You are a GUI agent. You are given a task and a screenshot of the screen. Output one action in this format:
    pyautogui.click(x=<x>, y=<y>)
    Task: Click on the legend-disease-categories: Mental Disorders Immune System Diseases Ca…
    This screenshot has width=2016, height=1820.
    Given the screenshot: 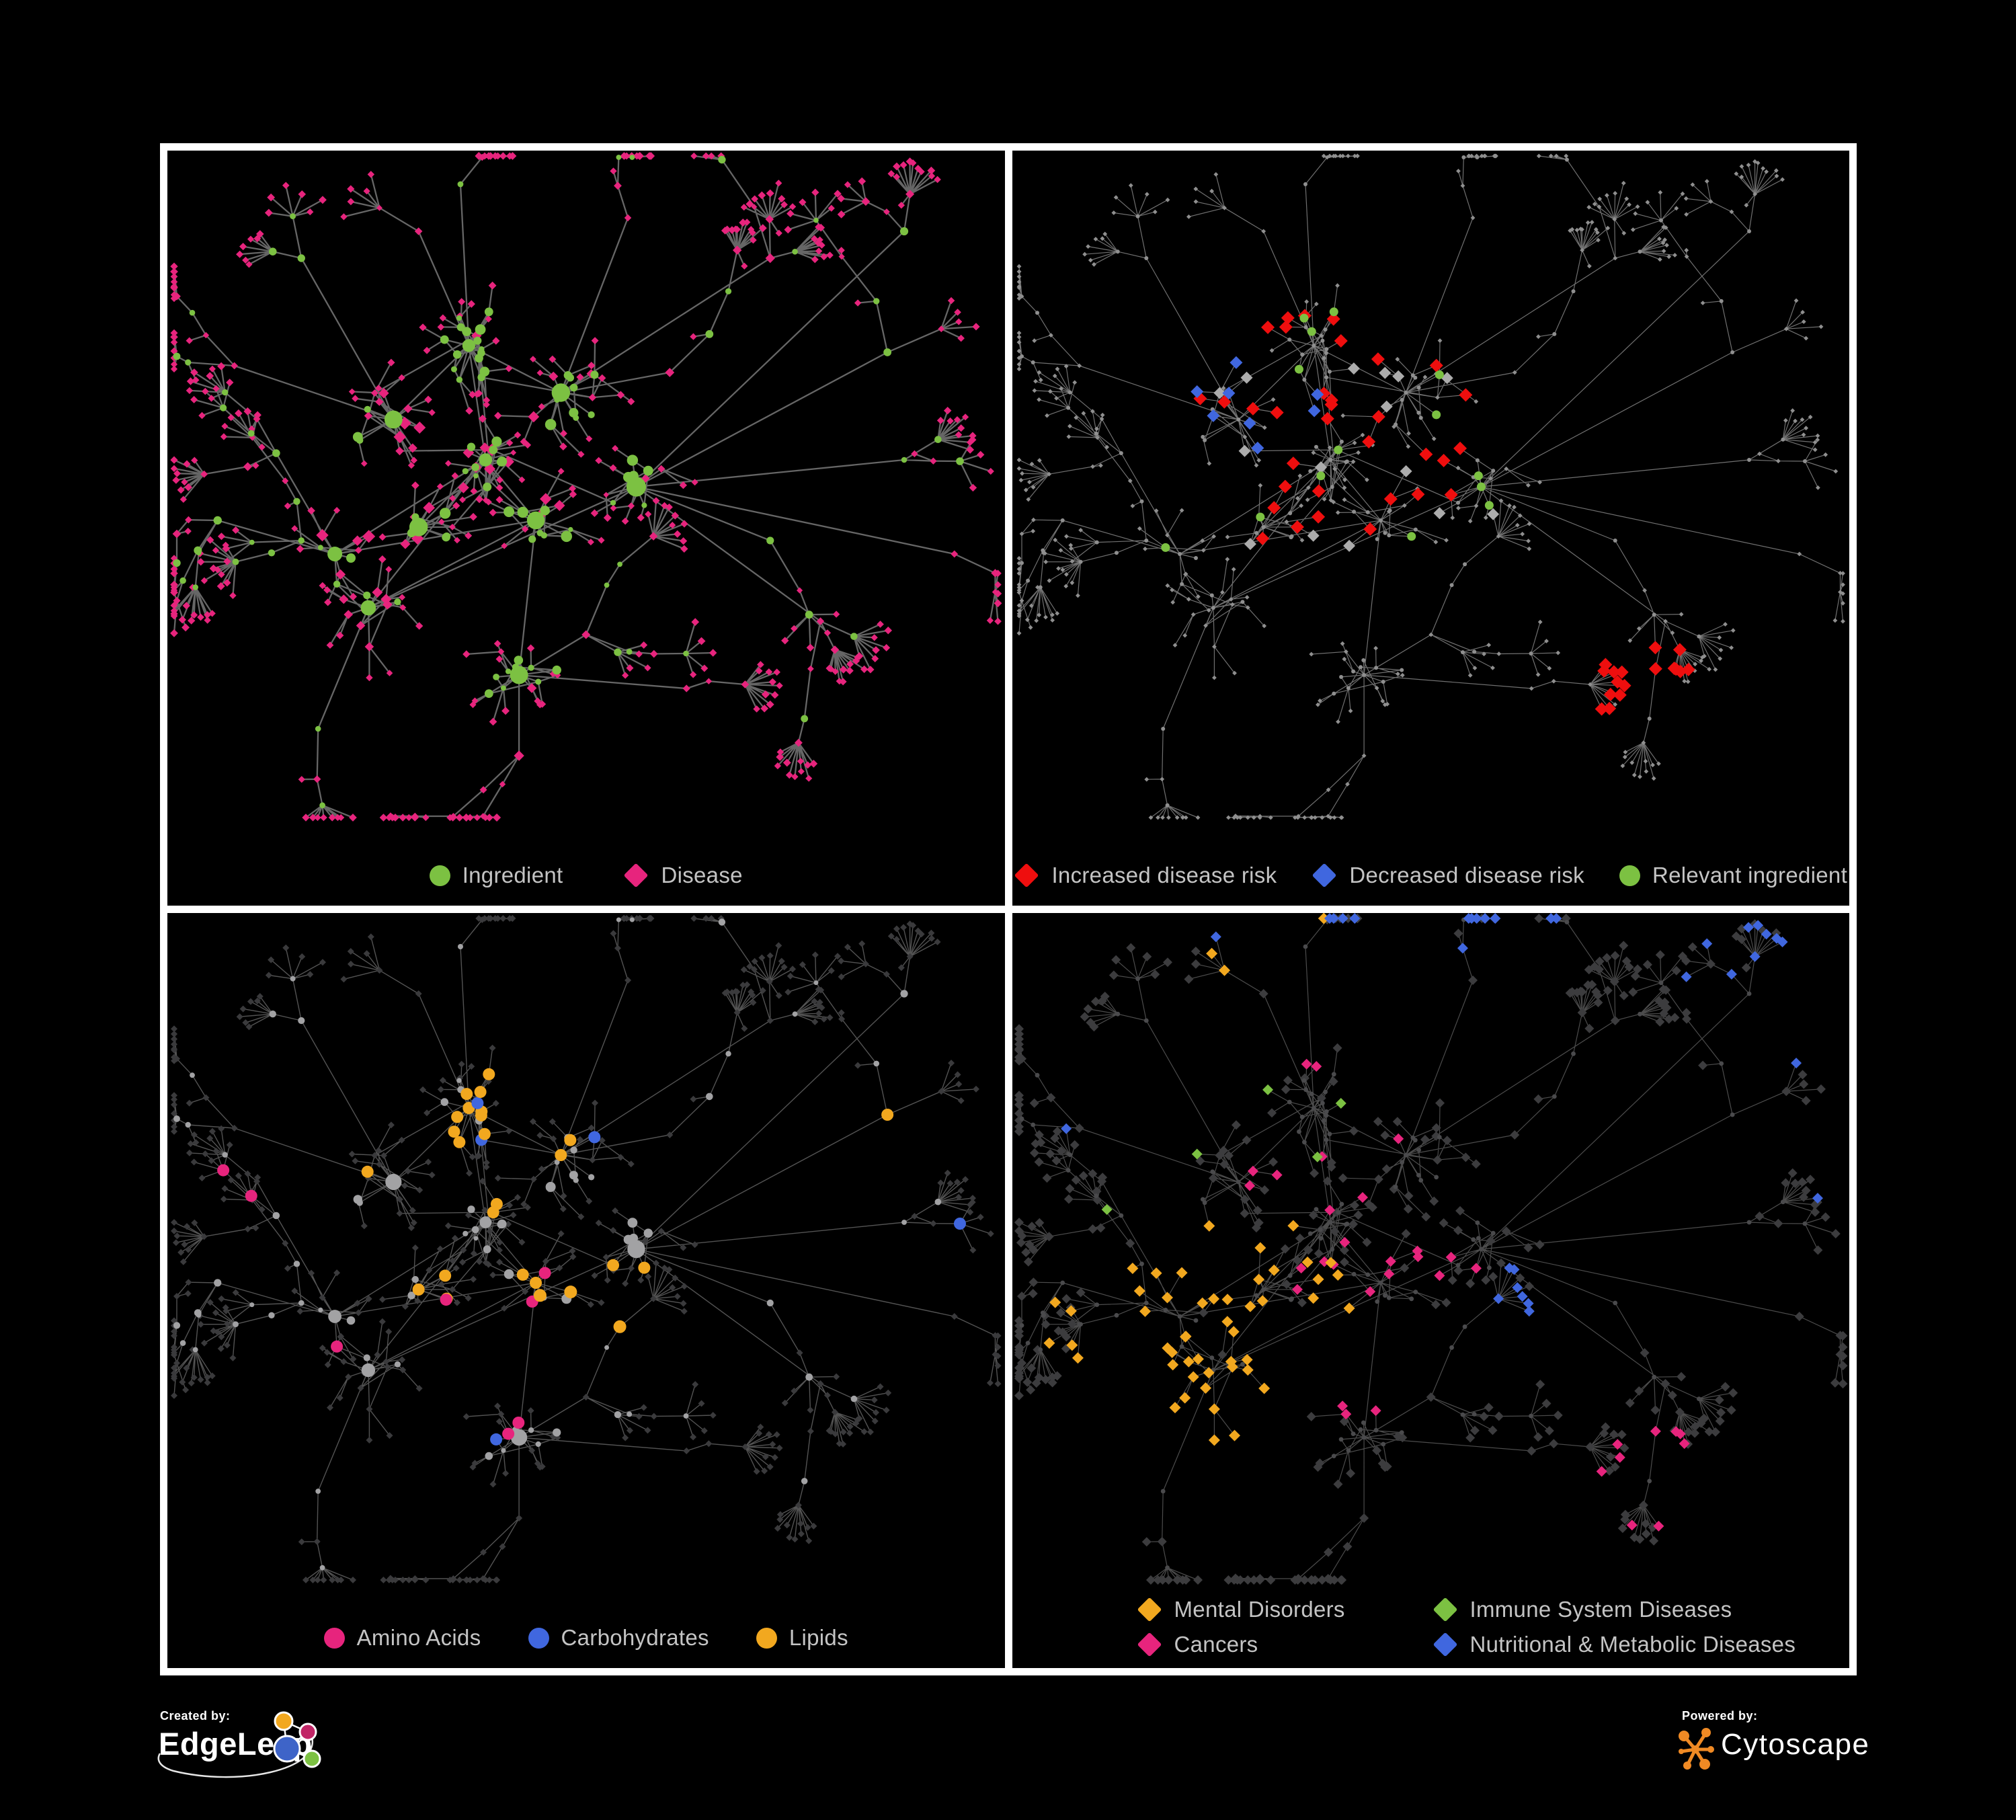 What is the action you would take?
    pyautogui.click(x=1466, y=1627)
    